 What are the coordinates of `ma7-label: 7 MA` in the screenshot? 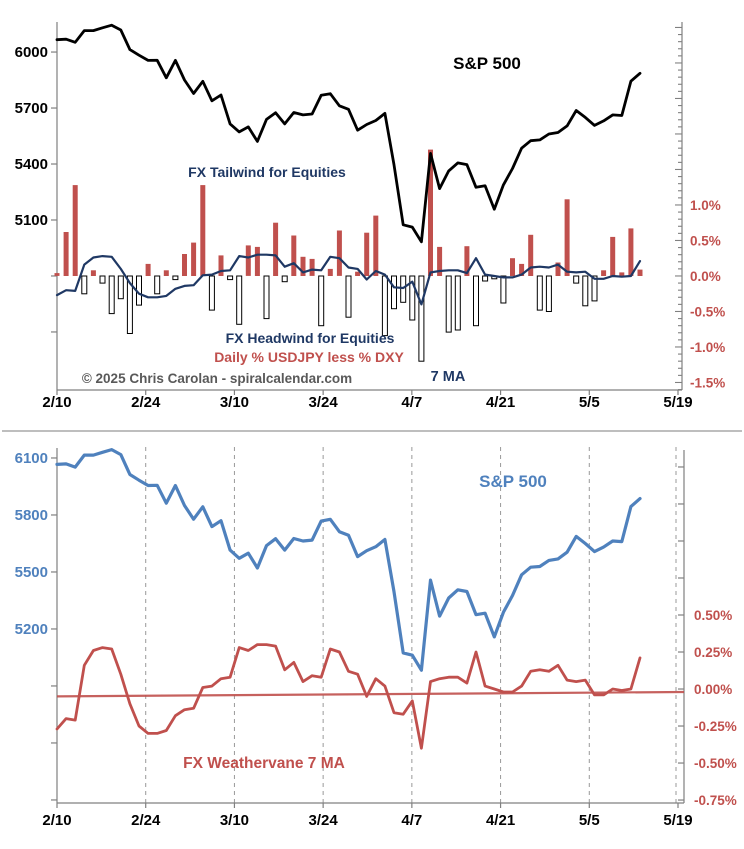 It's located at (448, 377).